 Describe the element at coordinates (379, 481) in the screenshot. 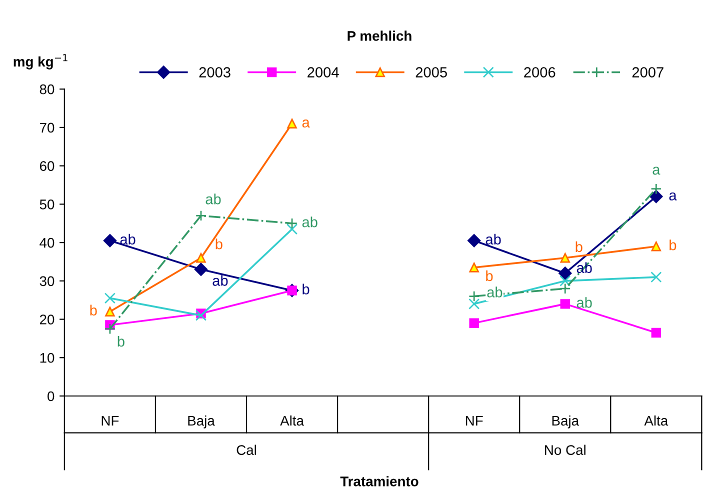

I see `x-axis-title: Tratamiento` at that location.